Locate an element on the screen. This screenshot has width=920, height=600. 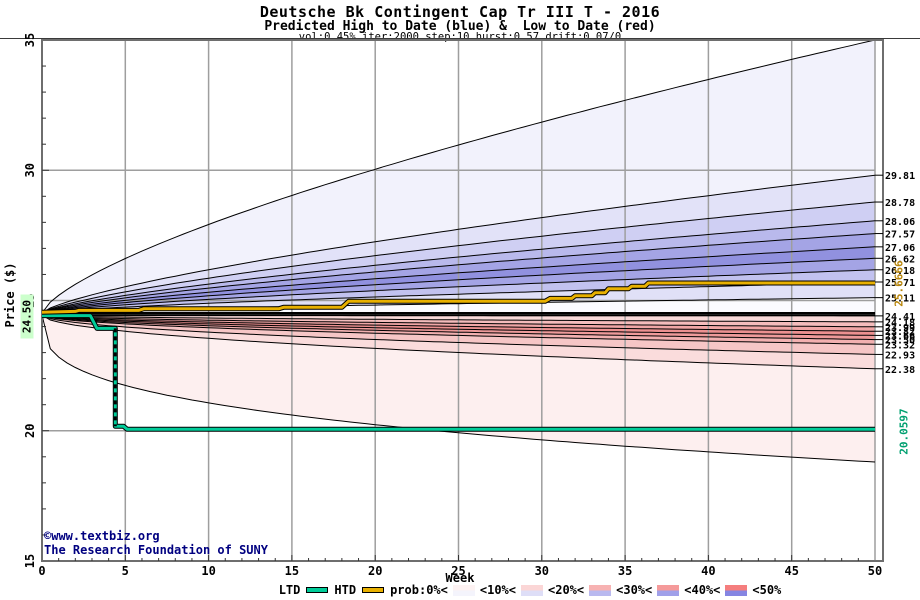
curve-end-label-25.11: 25.11 is located at coordinates (900, 299).